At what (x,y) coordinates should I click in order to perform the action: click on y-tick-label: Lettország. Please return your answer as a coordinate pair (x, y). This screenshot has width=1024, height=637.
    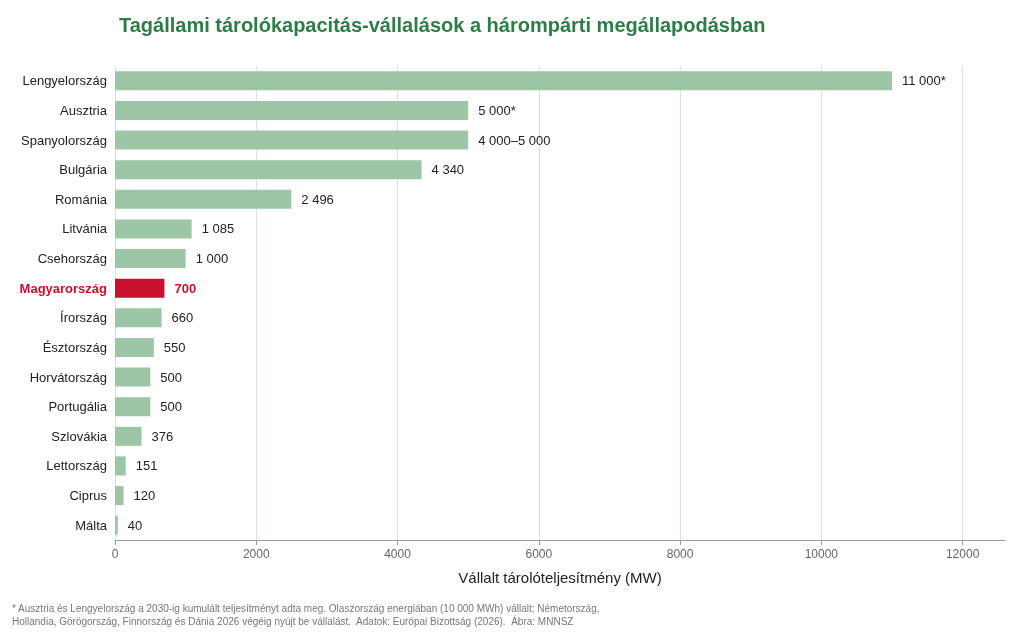
    Looking at the image, I should click on (76, 466).